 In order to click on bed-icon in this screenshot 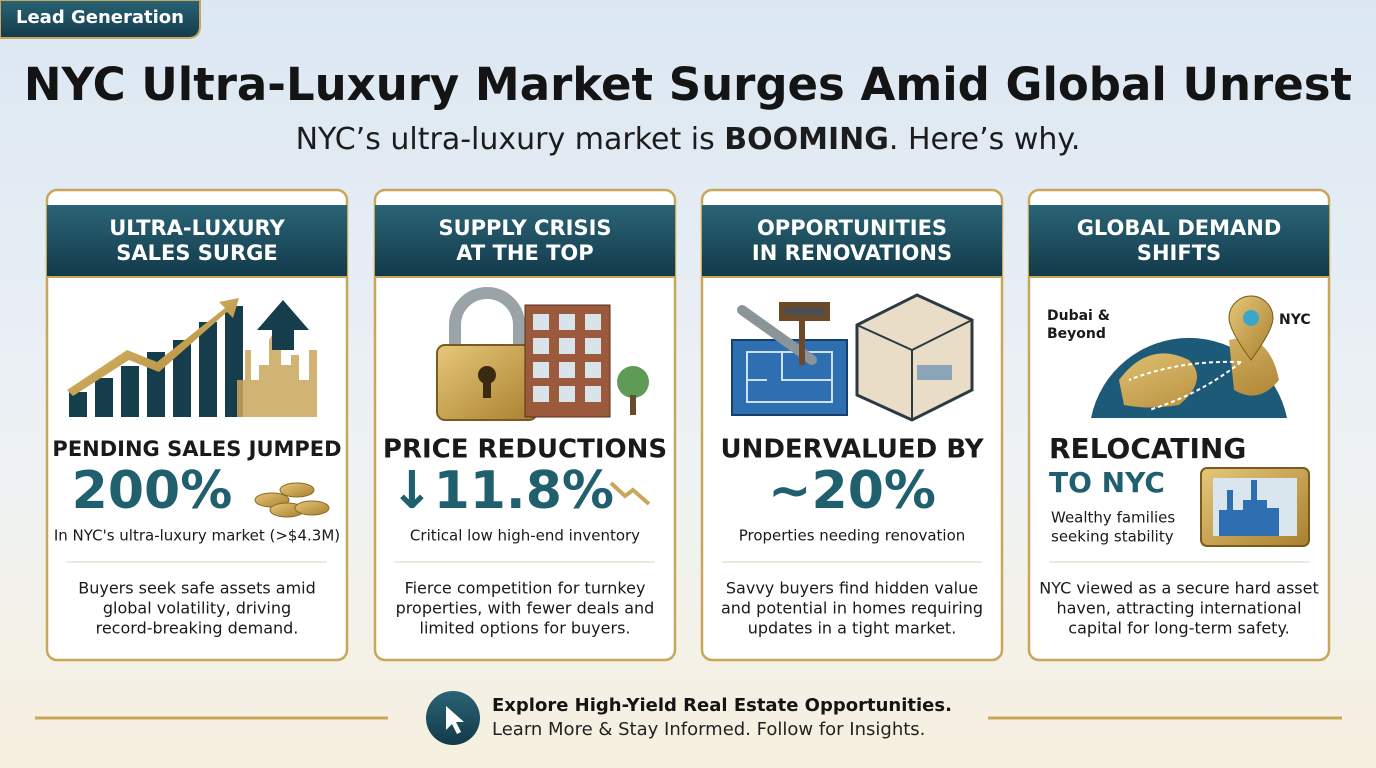, I will do `click(934, 372)`.